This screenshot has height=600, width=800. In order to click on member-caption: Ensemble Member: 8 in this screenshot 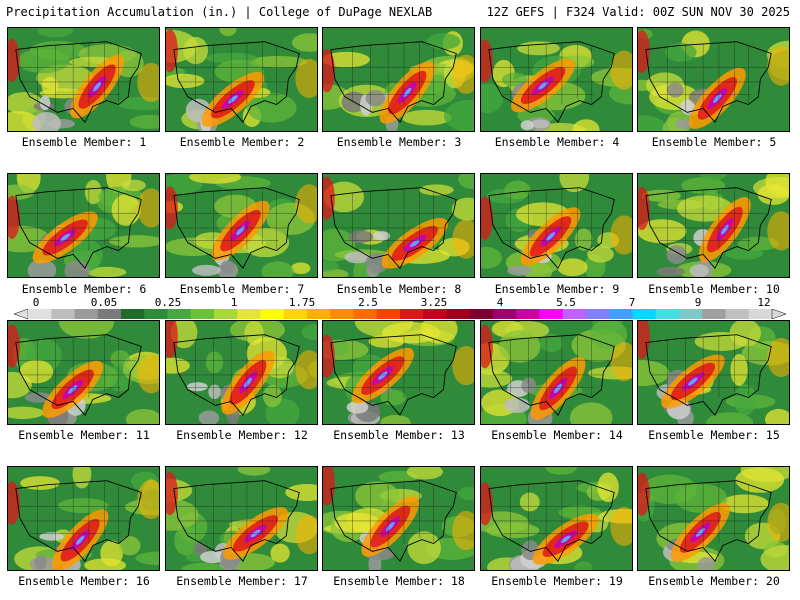, I will do `click(399, 289)`.